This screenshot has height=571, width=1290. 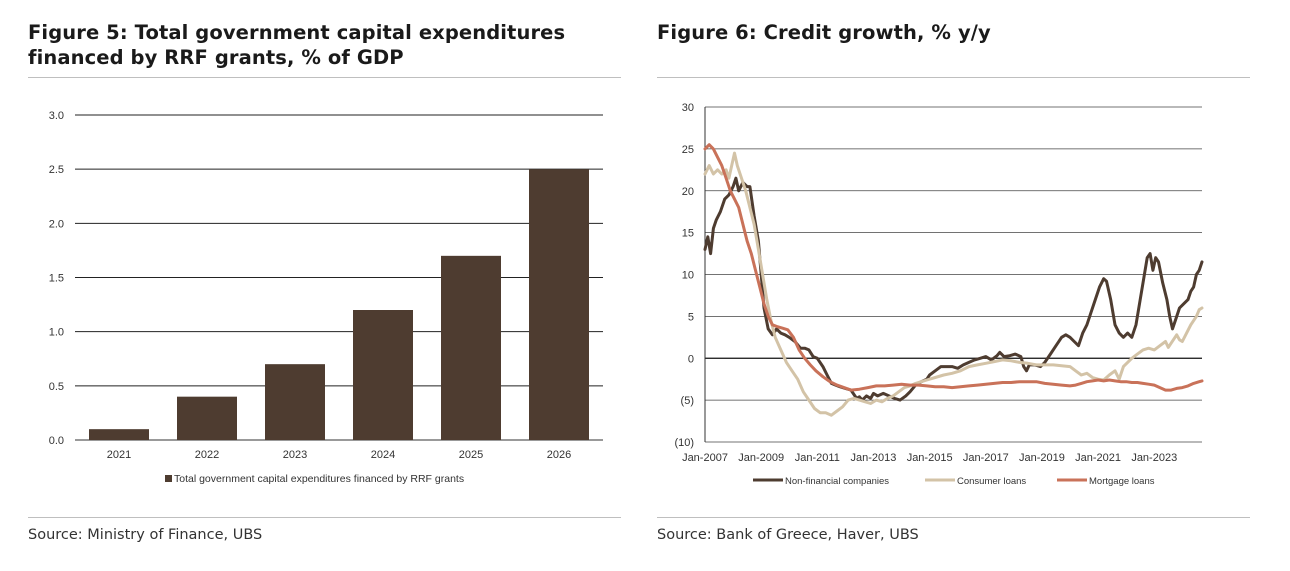 I want to click on x-tick-label: Jan-2019, so click(x=1042, y=458).